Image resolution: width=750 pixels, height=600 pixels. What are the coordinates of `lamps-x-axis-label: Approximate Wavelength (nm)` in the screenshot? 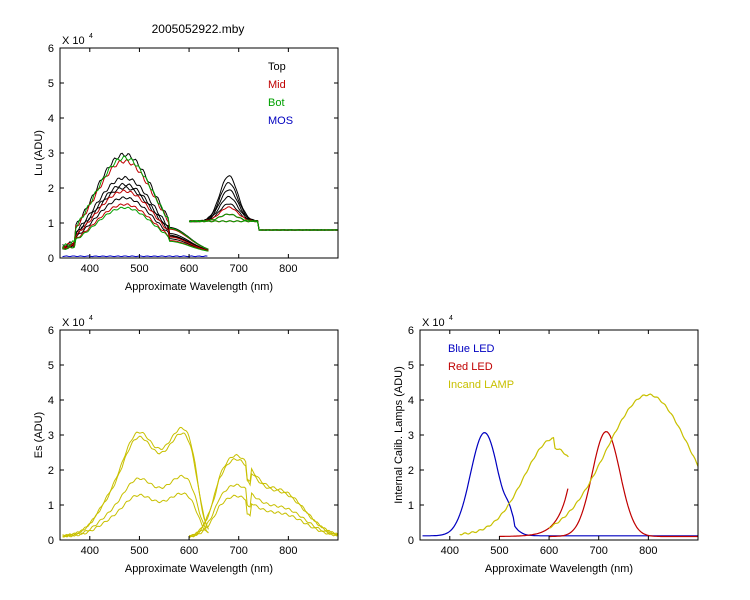 It's located at (559, 569).